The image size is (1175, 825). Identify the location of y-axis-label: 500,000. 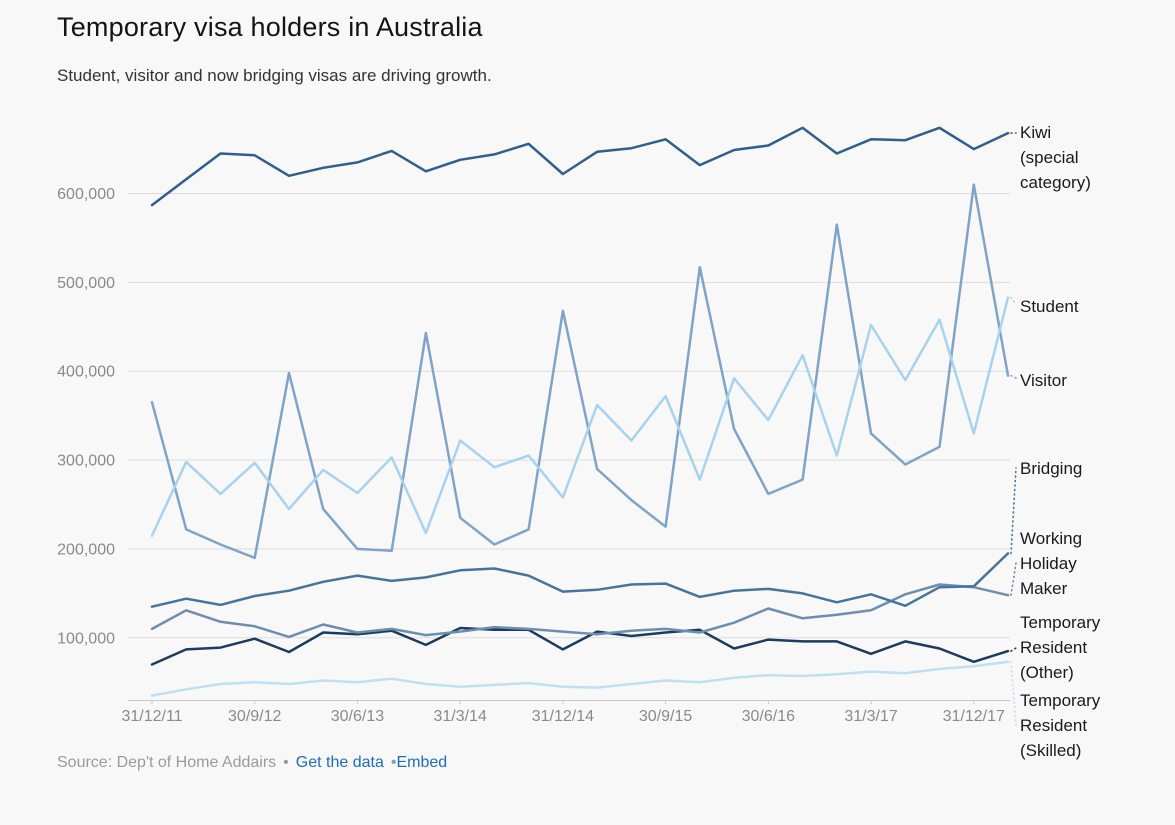
(86, 283).